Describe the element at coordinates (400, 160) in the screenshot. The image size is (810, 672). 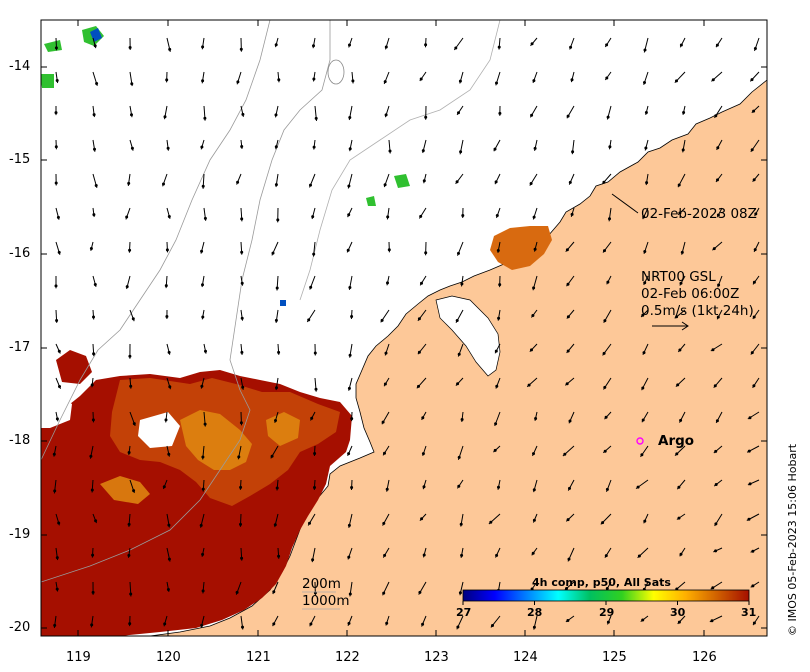
I see `contour-outer` at that location.